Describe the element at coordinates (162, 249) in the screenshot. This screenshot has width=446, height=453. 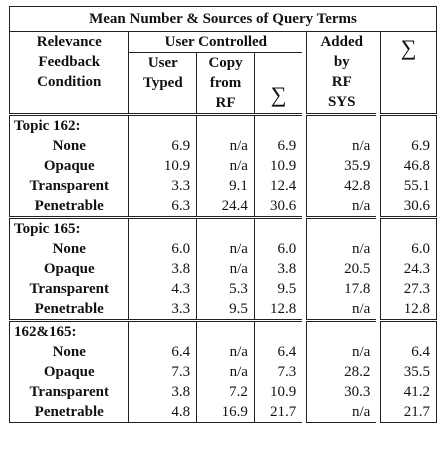
I see `user-typed-cell: 6.0` at that location.